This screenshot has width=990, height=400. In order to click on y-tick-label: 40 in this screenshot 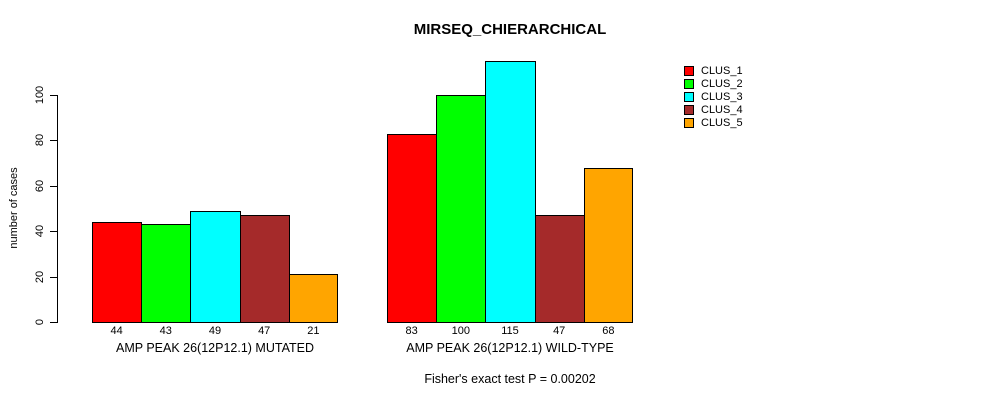, I will do `click(40, 231)`.